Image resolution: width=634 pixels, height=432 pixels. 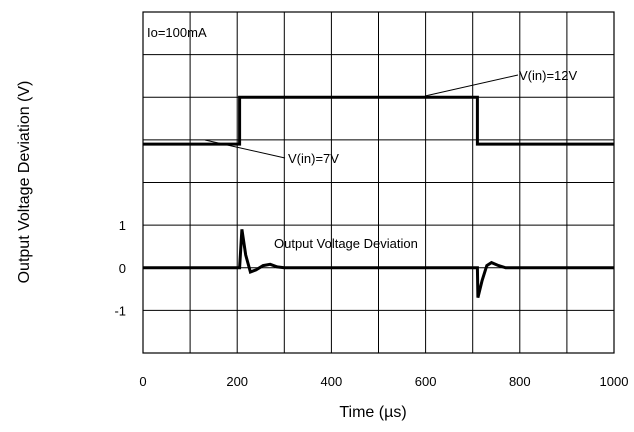 What do you see at coordinates (237, 381) in the screenshot?
I see `x-tick-label: 200` at bounding box center [237, 381].